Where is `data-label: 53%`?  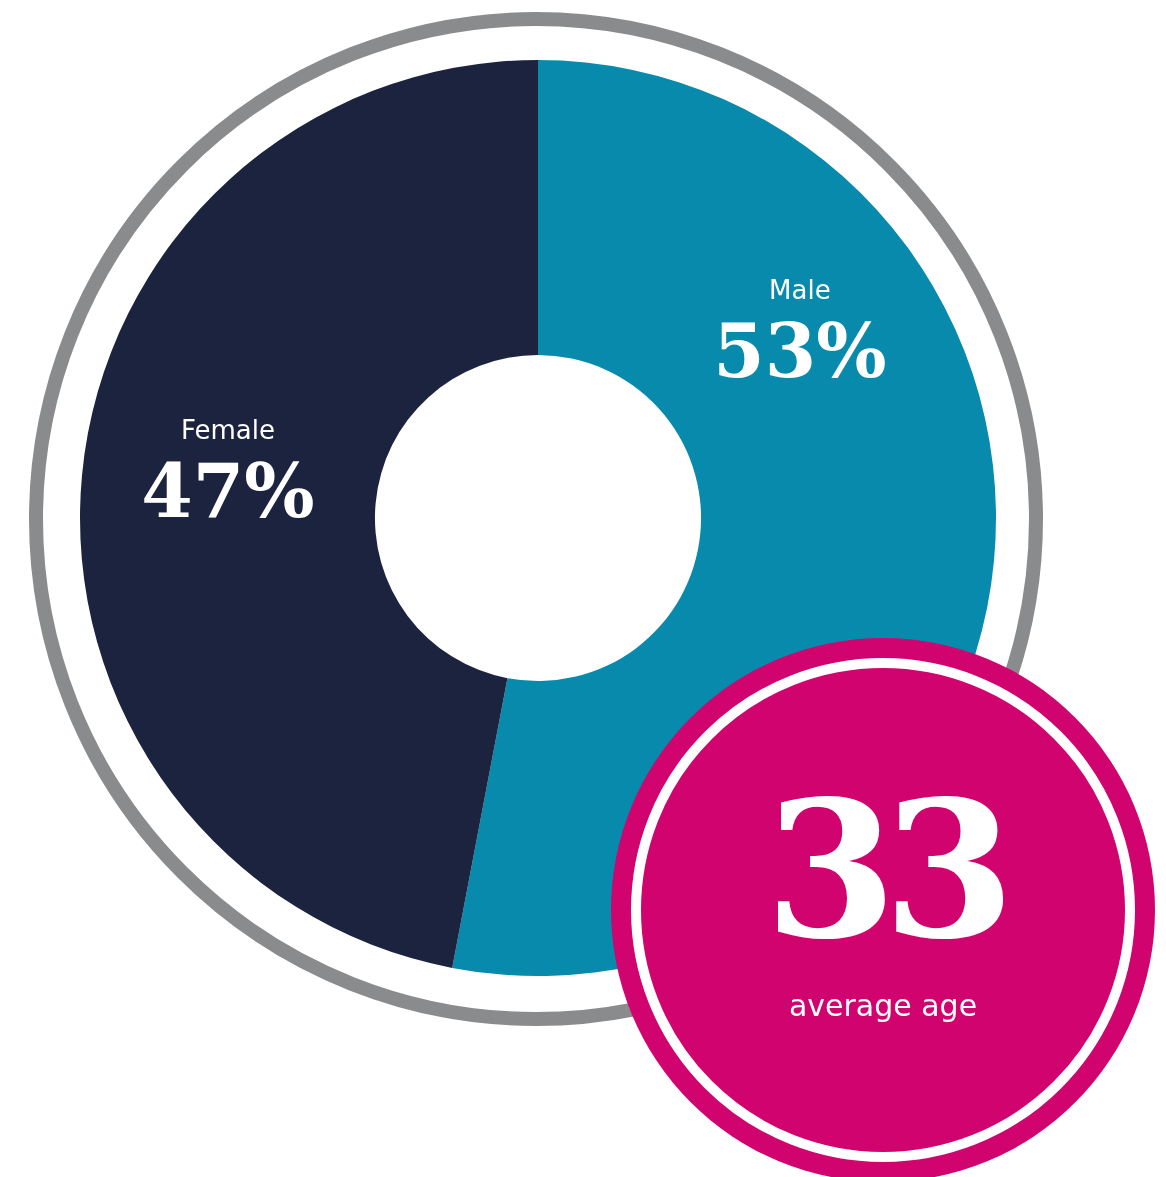
data-label: 53% is located at coordinates (800, 351).